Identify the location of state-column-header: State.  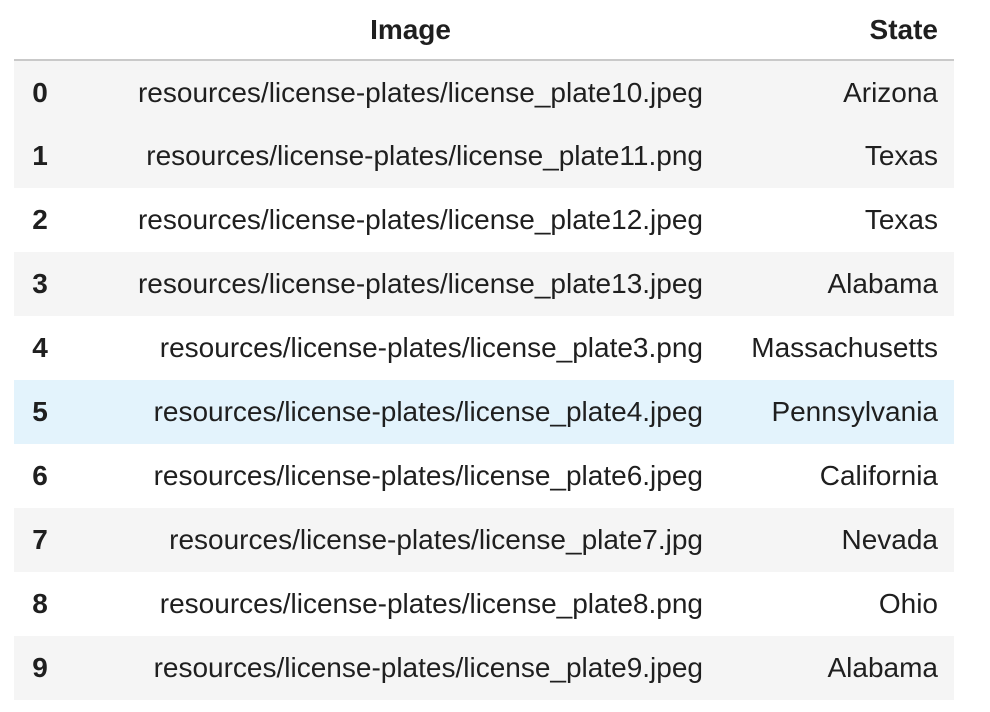
(828, 30).